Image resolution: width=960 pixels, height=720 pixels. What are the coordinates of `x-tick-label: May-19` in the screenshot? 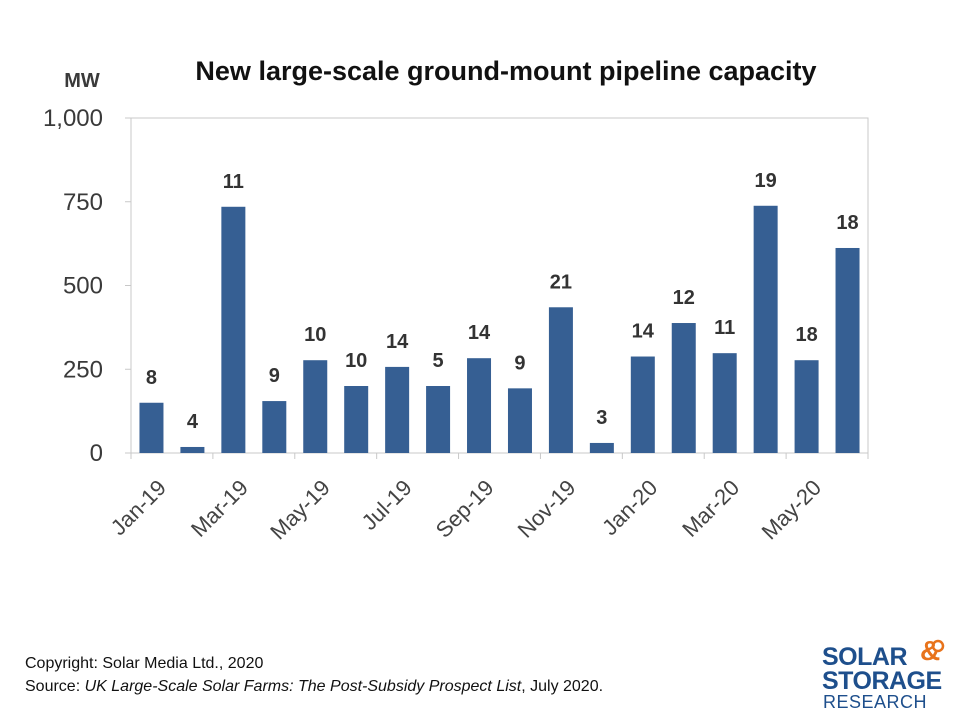 It's located at (300, 510).